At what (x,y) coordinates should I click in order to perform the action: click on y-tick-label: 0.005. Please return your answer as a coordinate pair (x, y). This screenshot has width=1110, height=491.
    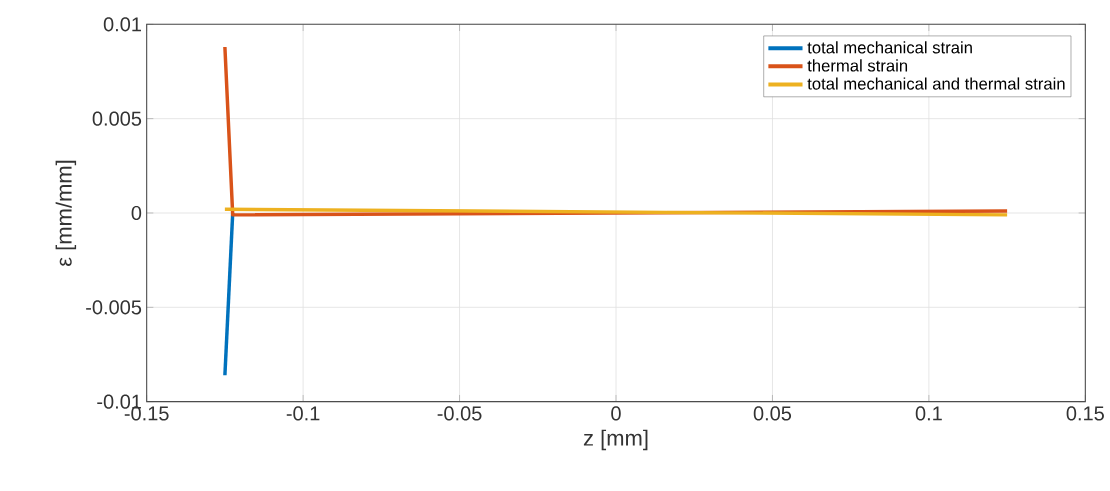
    Looking at the image, I should click on (117, 118).